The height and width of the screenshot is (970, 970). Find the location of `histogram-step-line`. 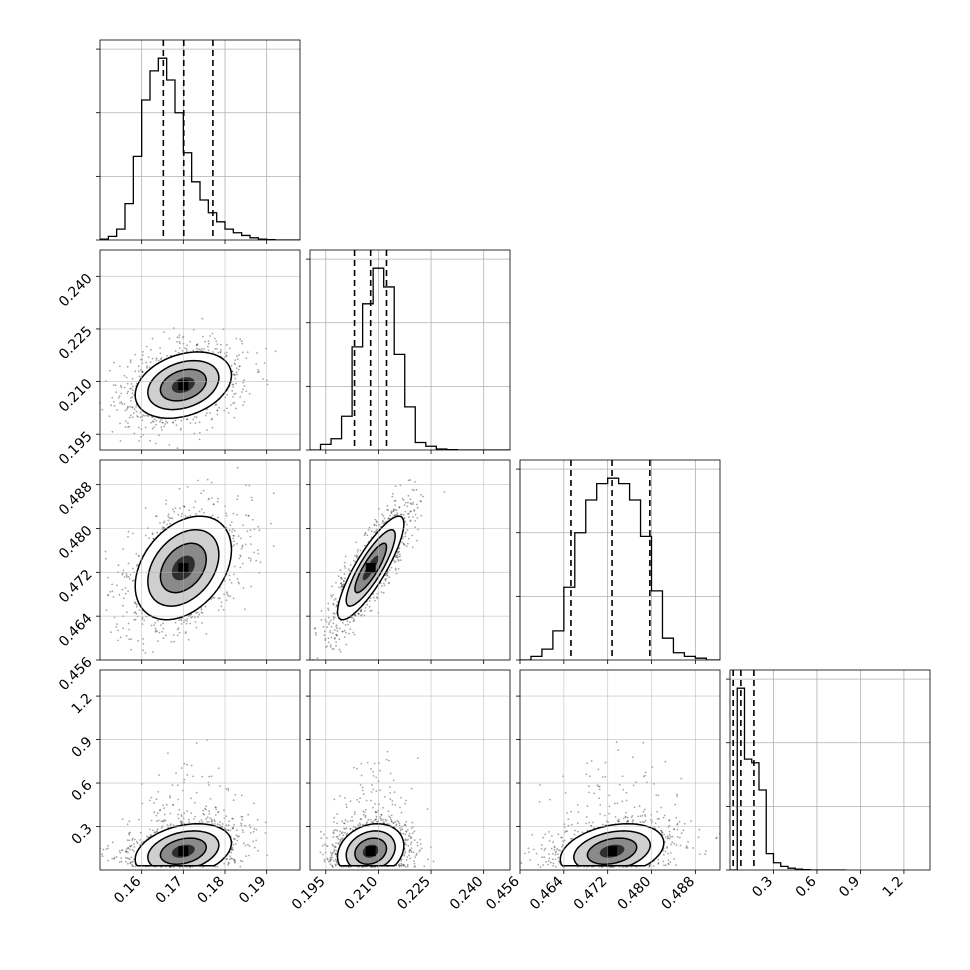

histogram-step-line is located at coordinates (620, 568).